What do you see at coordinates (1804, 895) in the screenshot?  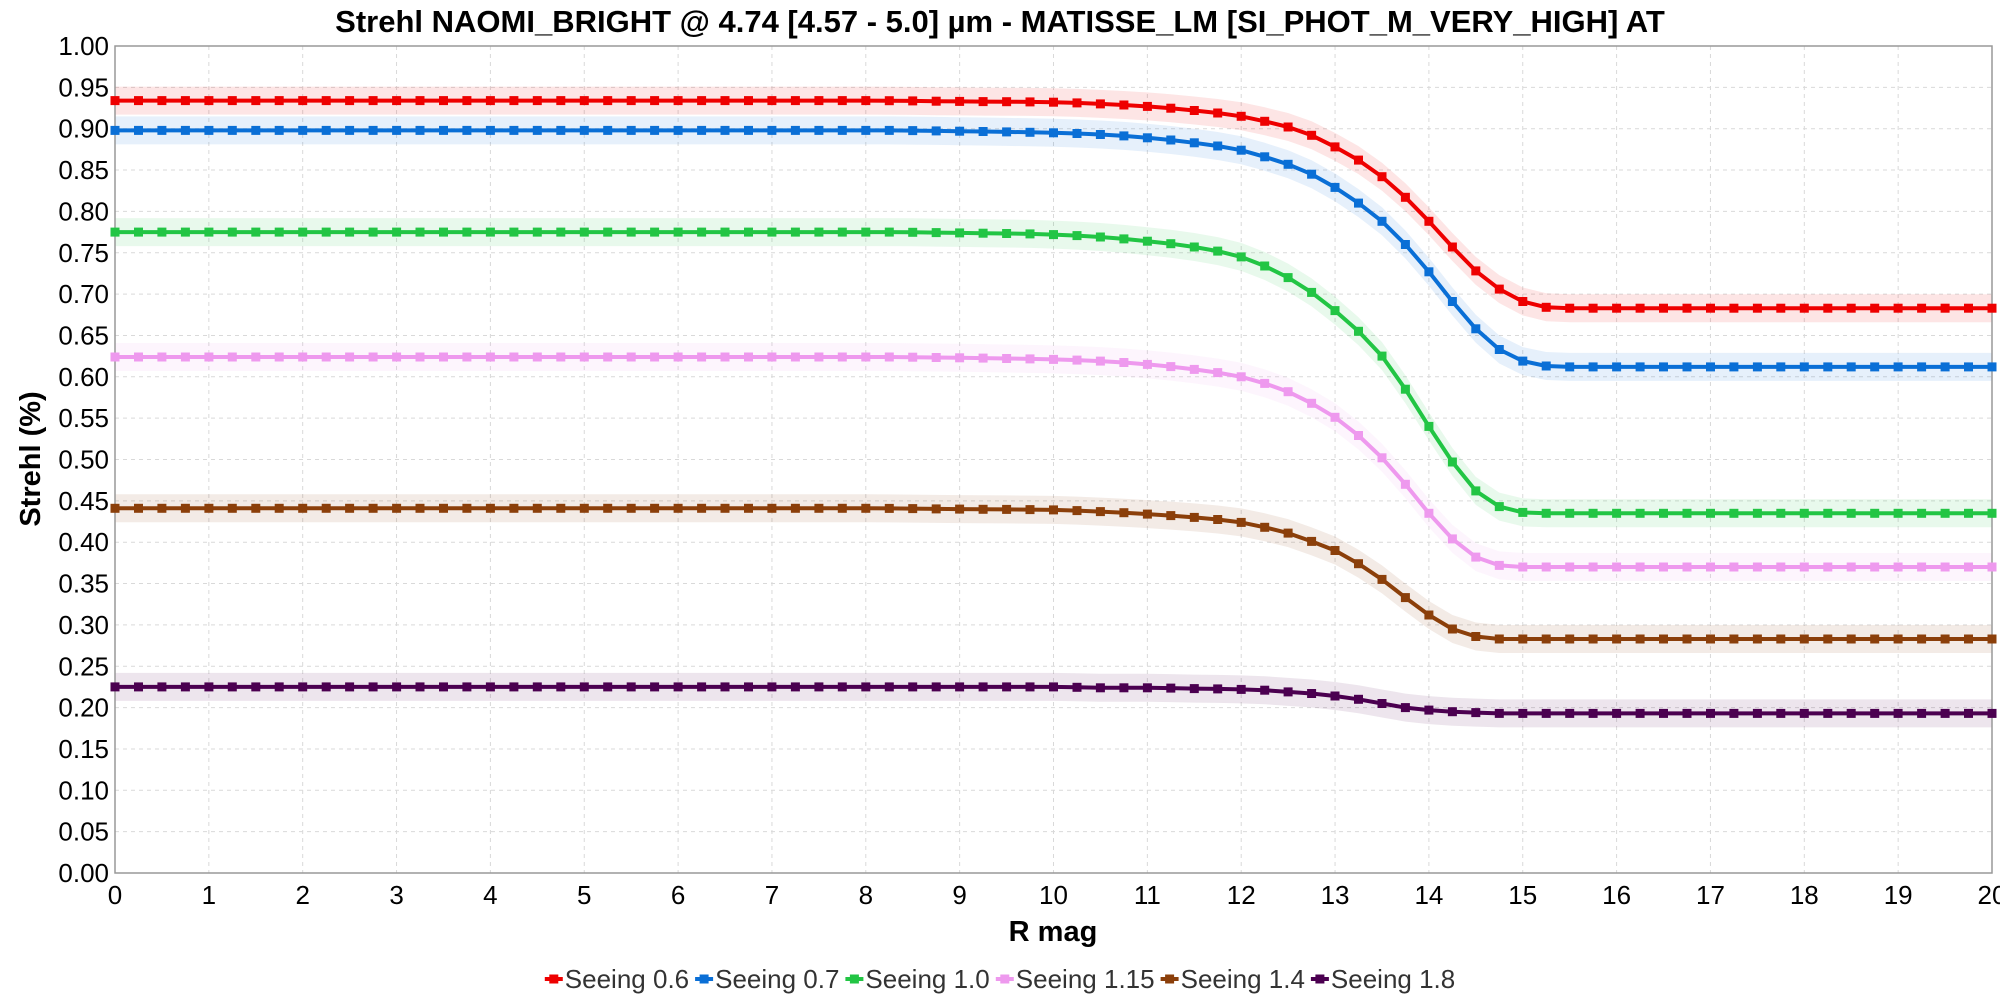 I see `x-tick-label: 18` at bounding box center [1804, 895].